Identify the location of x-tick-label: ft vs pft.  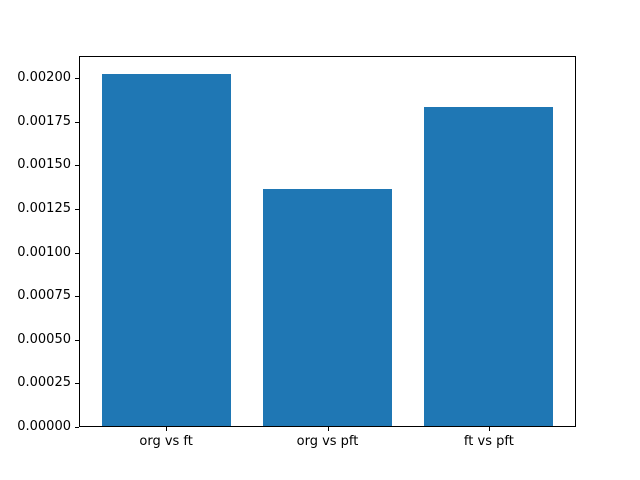
(488, 441).